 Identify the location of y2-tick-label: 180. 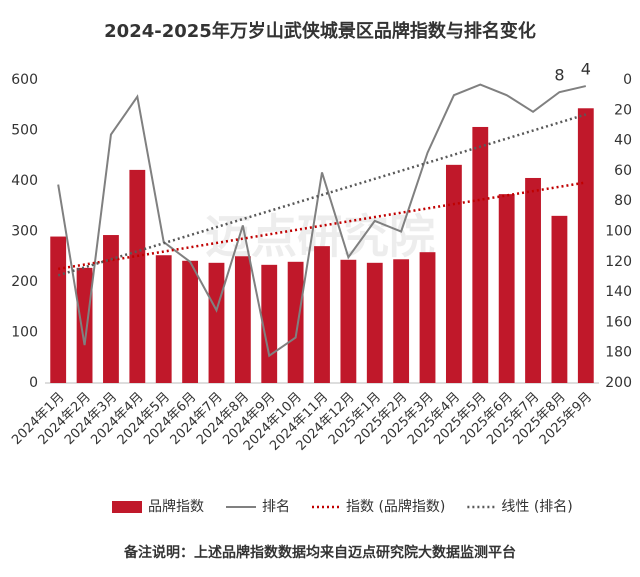
(618, 353).